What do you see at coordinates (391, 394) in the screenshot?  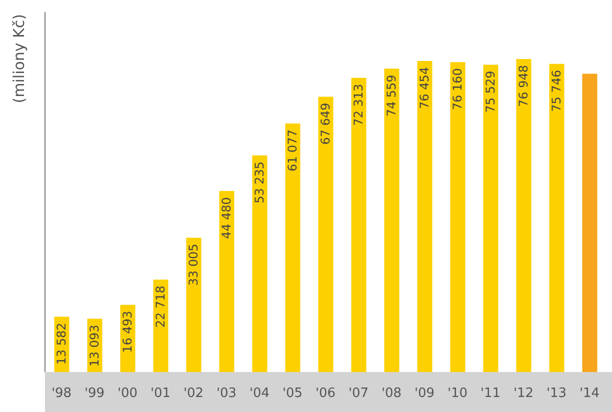 I see `x-tick-label: '08` at bounding box center [391, 394].